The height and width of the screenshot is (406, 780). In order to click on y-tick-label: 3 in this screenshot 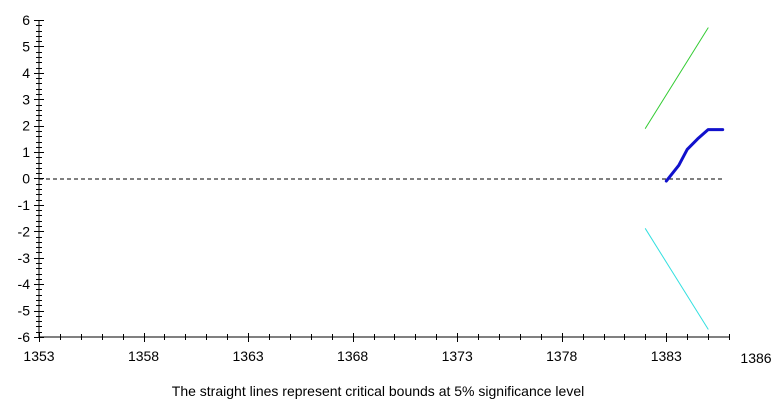, I will do `click(26, 99)`.